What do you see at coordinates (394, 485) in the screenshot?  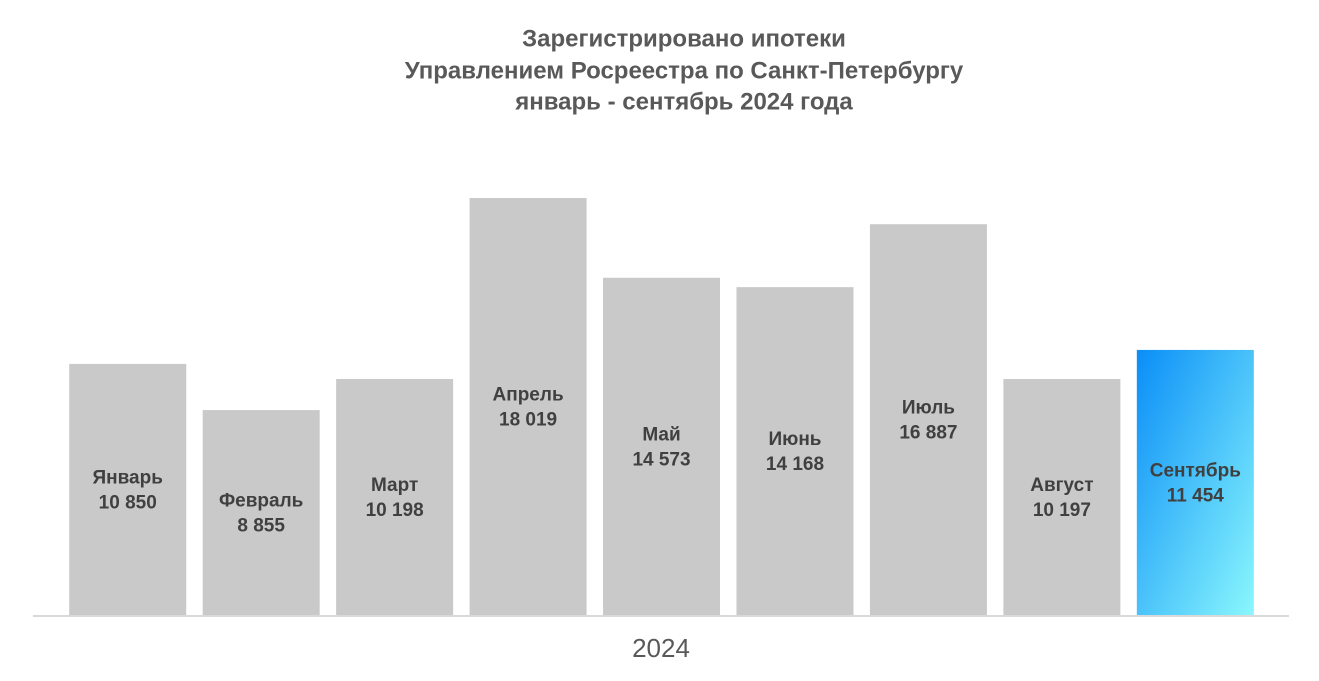 I see `bar-category-label: Март` at bounding box center [394, 485].